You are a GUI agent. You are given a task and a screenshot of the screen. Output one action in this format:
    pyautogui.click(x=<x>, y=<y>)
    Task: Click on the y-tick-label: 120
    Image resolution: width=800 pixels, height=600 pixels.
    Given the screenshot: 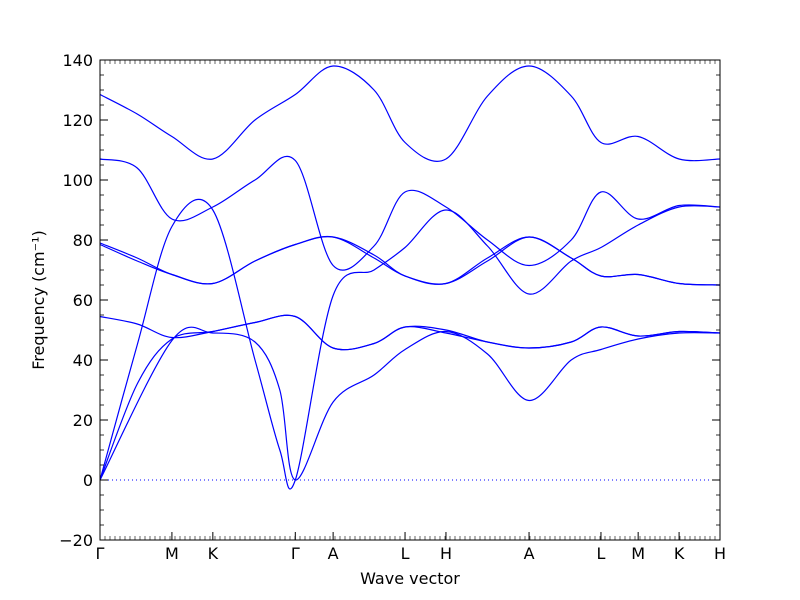 What is the action you would take?
    pyautogui.click(x=77, y=120)
    